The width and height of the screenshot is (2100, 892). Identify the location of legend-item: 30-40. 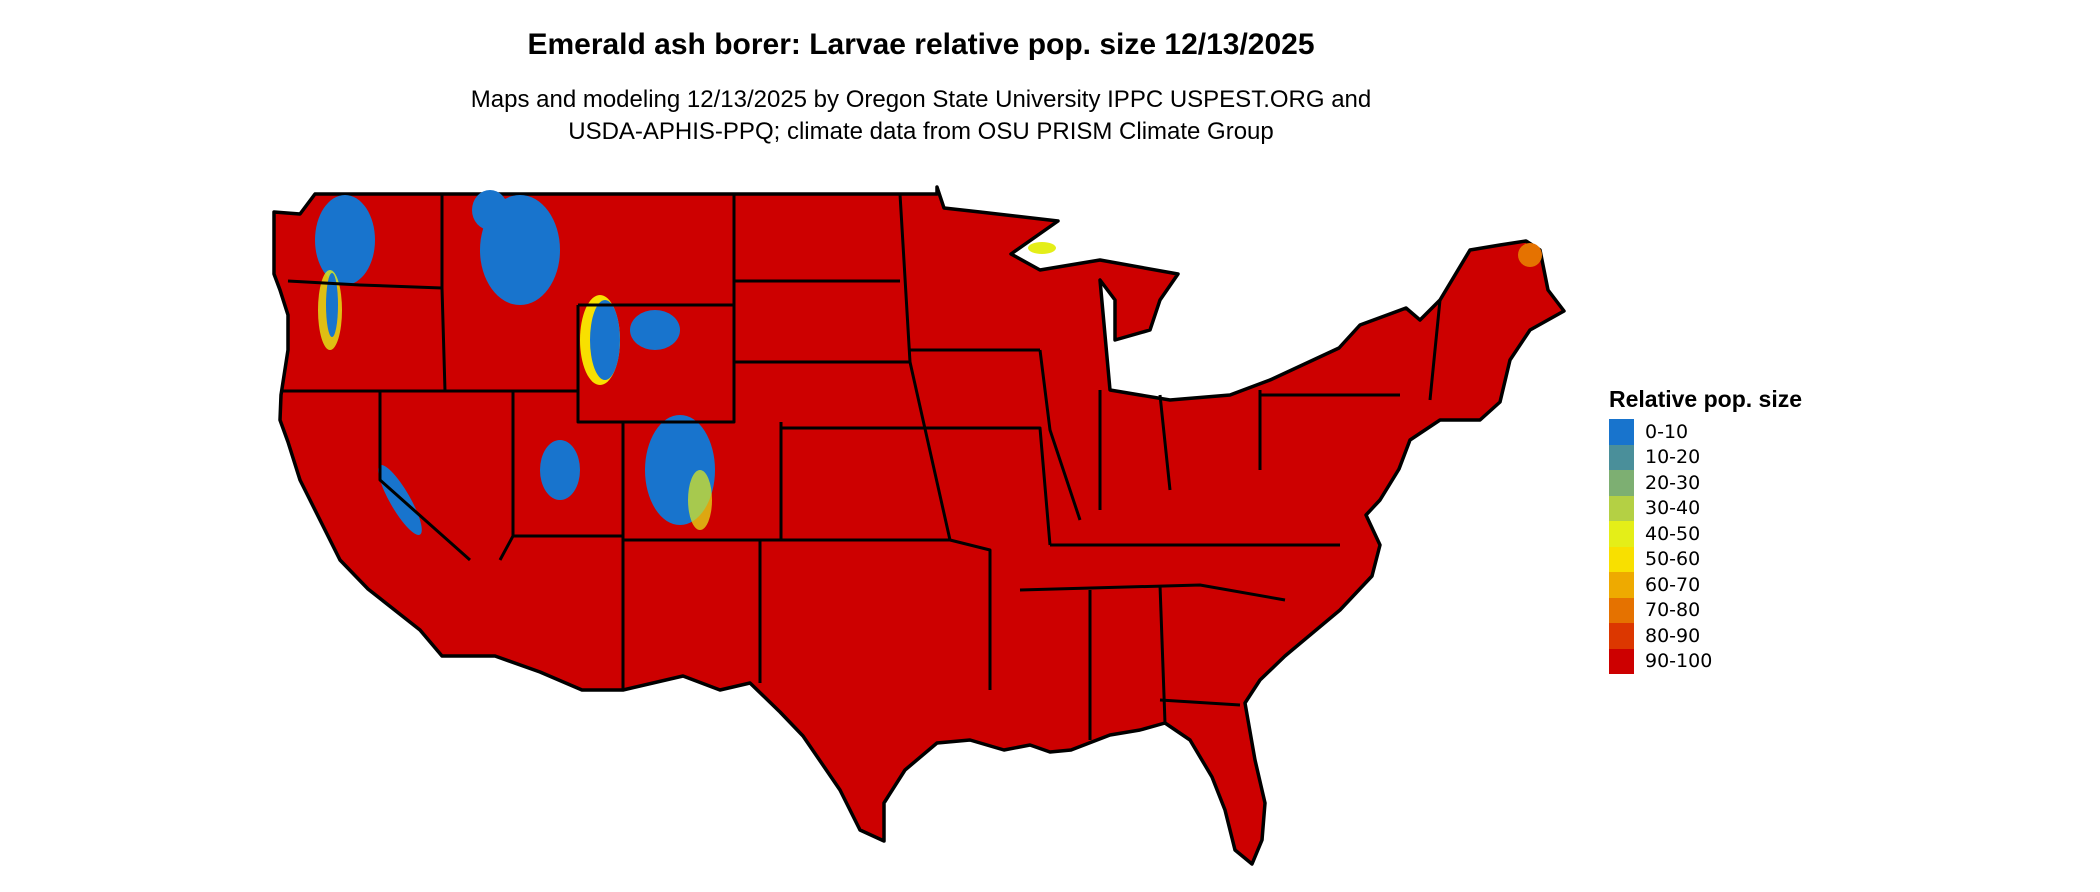
(1705, 508).